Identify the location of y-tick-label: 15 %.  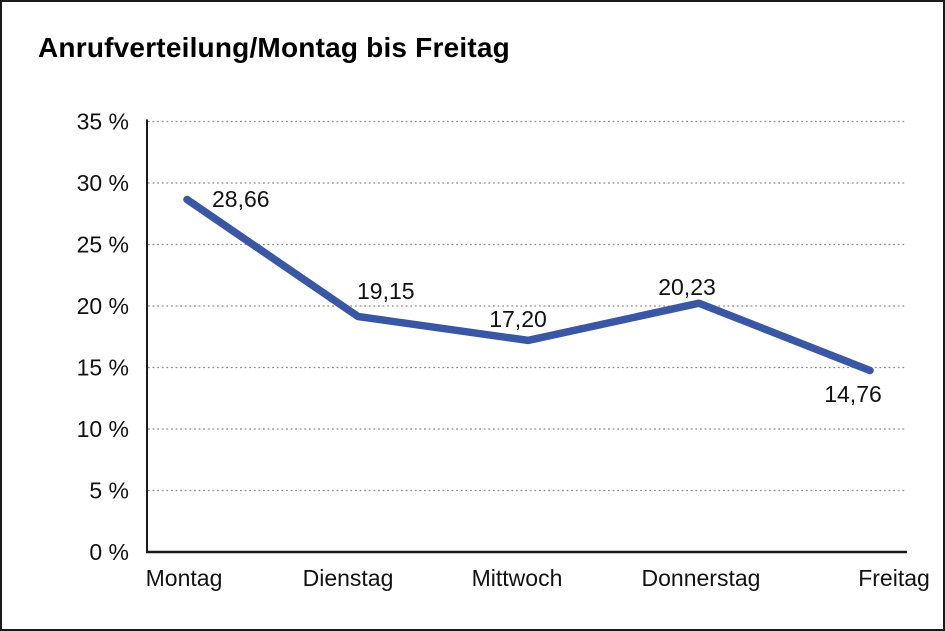
(103, 368).